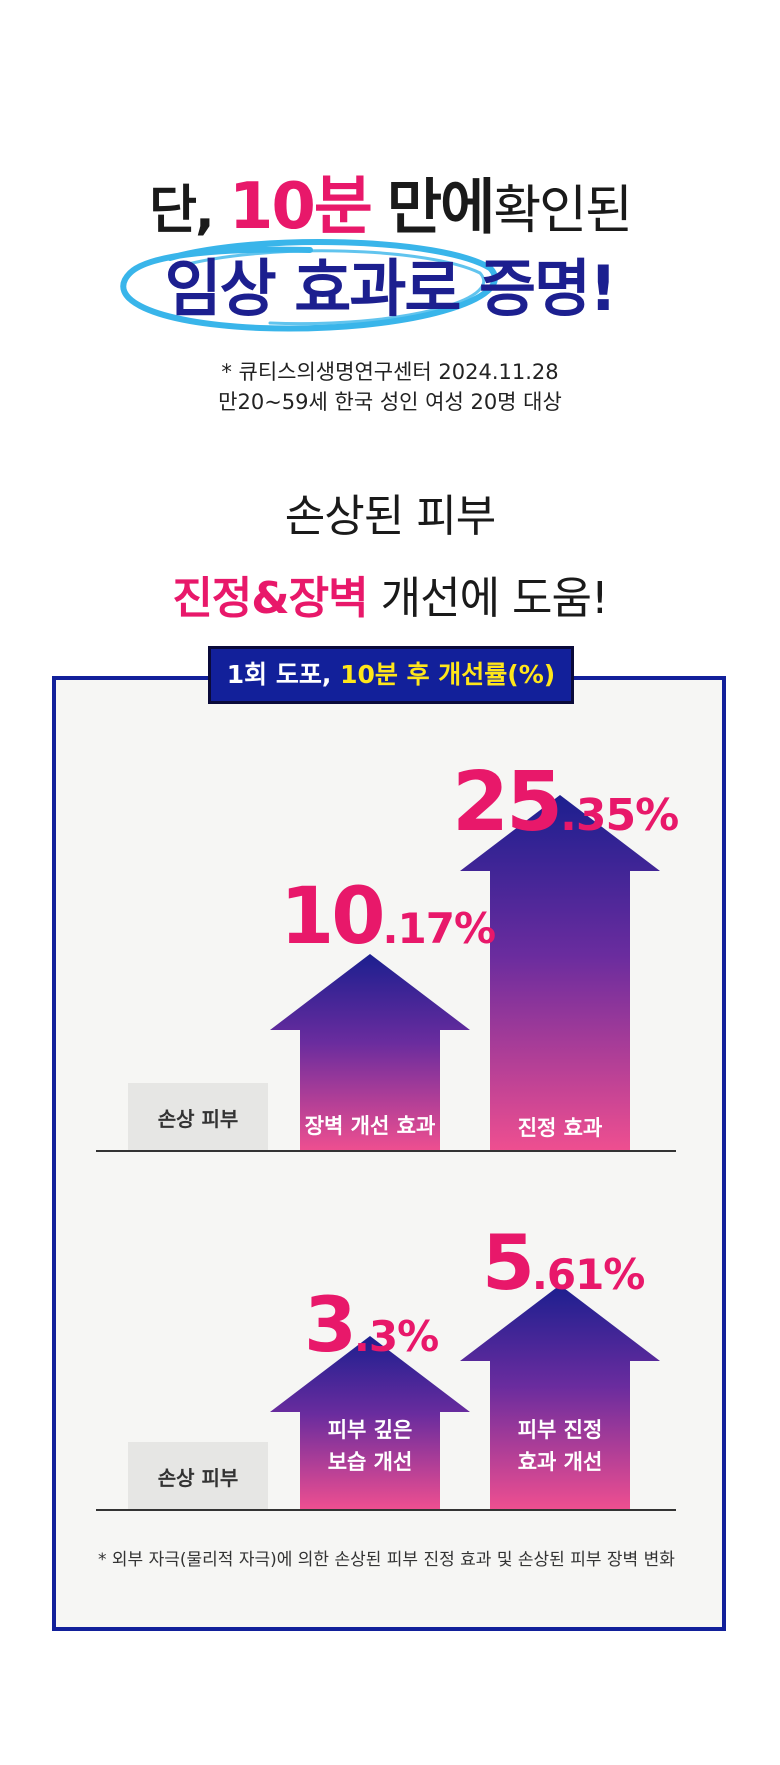 Image resolution: width=780 pixels, height=1765 pixels. Describe the element at coordinates (390, 372) in the screenshot. I see `source-line1: * 큐티스의생명연구센터 2024.11.28` at that location.